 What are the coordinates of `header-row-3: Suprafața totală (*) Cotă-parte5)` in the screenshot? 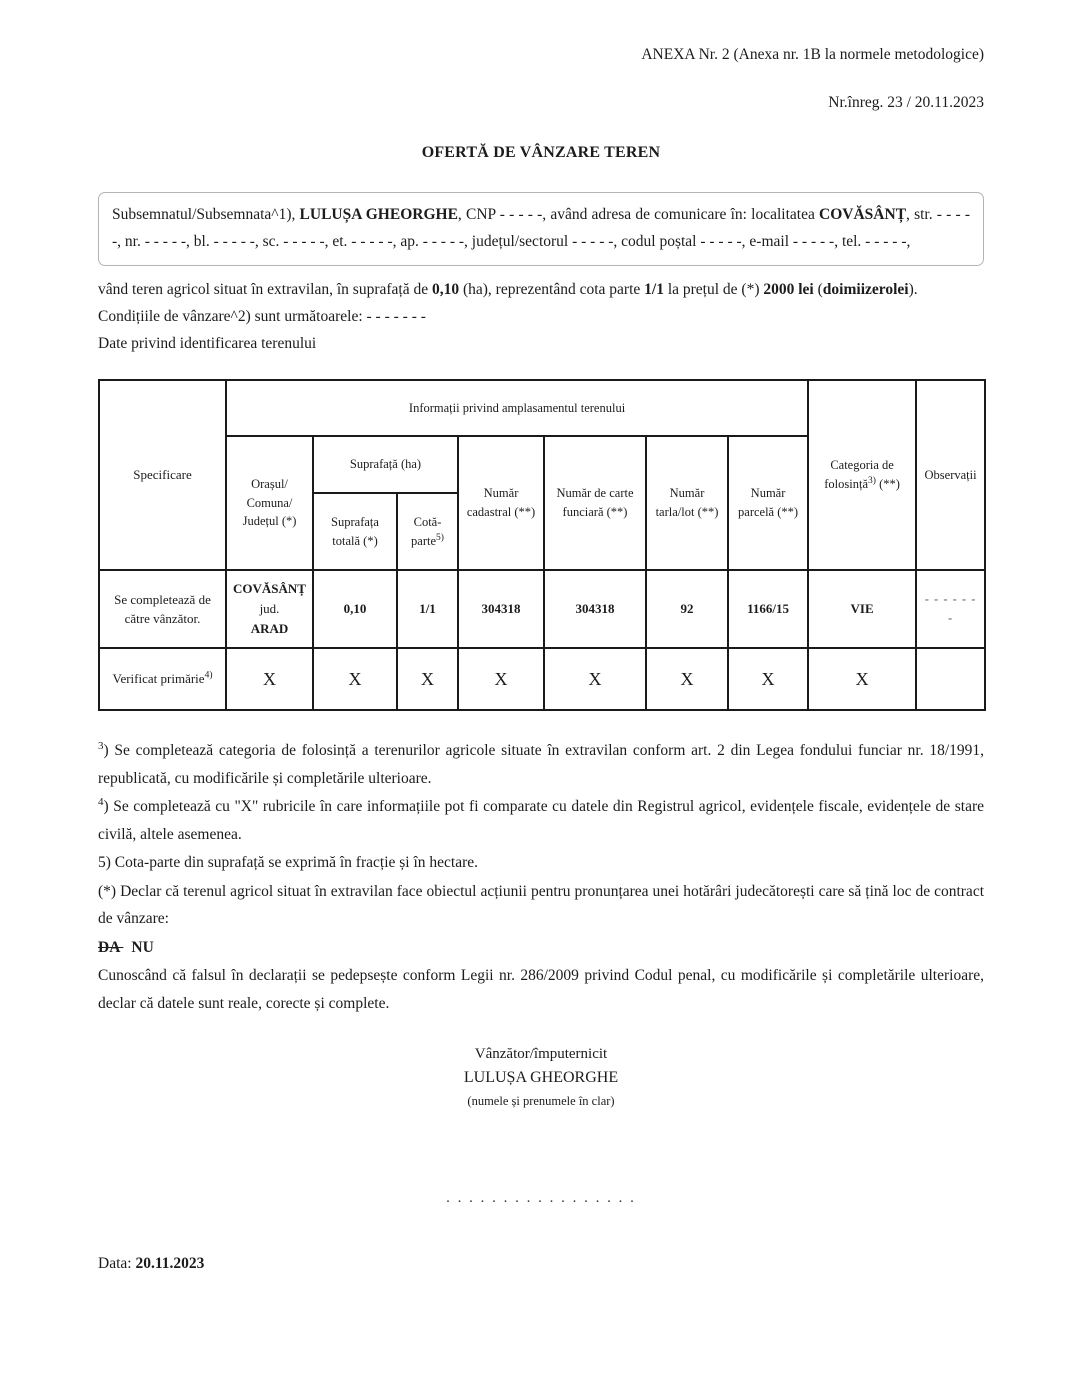 It's located at (542, 531).